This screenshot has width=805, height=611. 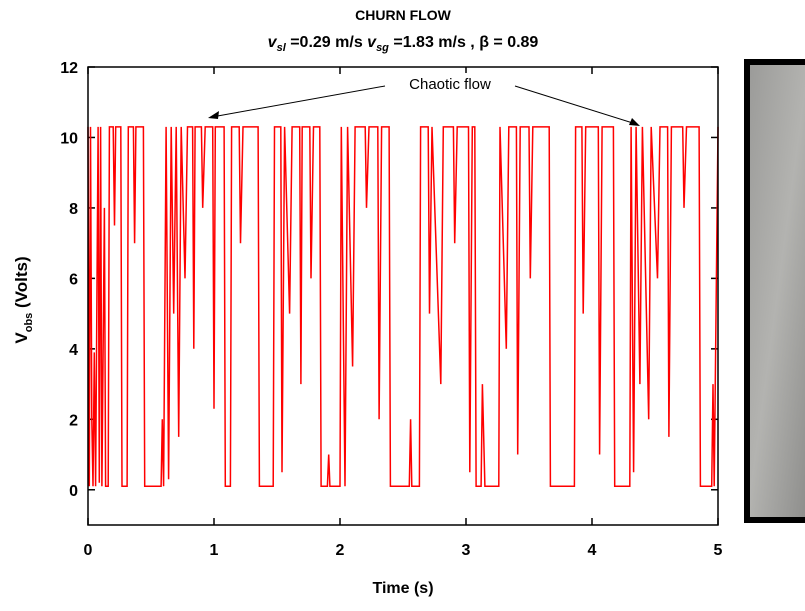 What do you see at coordinates (402, 588) in the screenshot?
I see `x-axis-label: Time (s)` at bounding box center [402, 588].